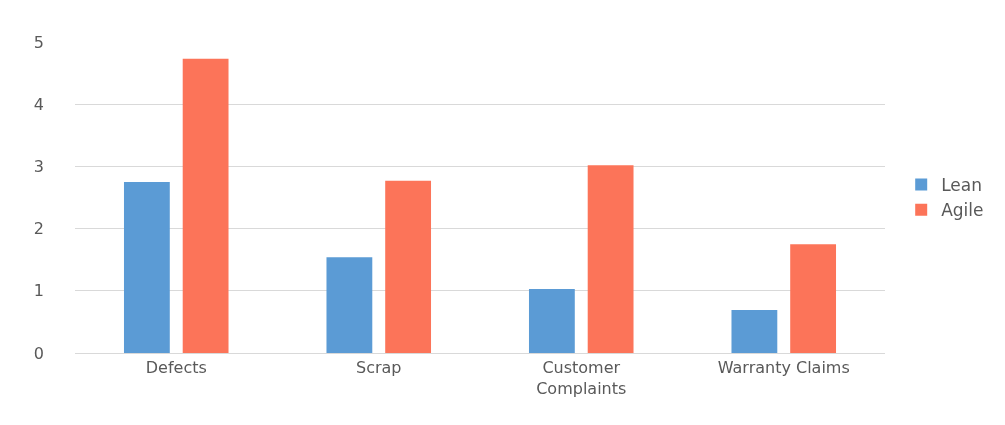  What do you see at coordinates (38, 104) in the screenshot?
I see `y-tick-label: 4` at bounding box center [38, 104].